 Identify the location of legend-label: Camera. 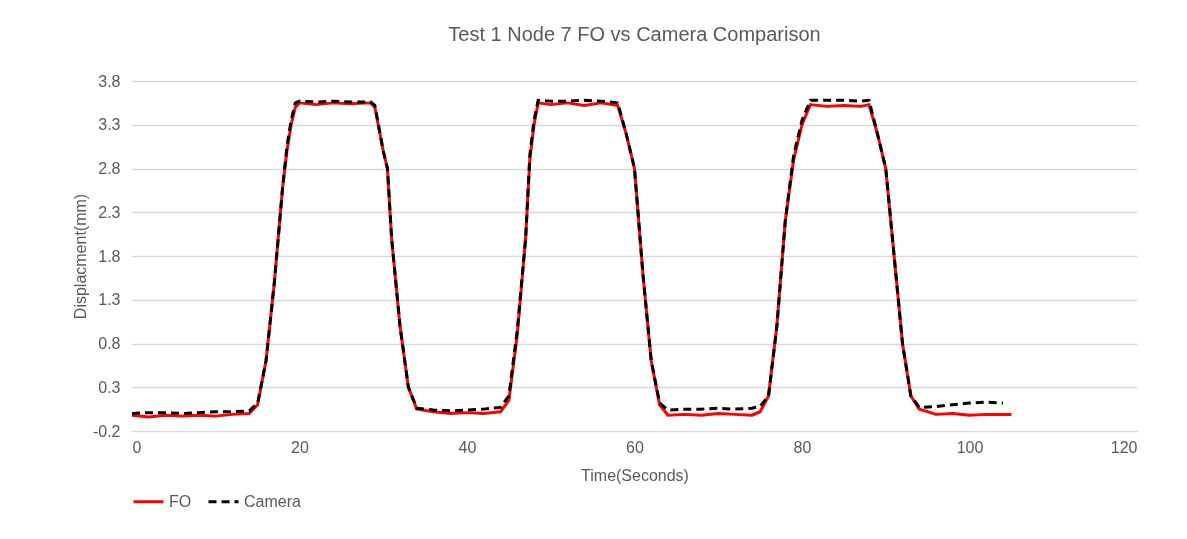
(273, 501).